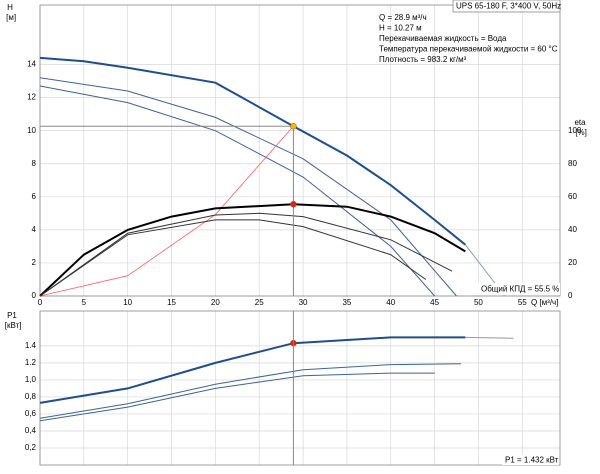 This screenshot has height=474, width=600. I want to click on x-tick-label: 30, so click(303, 302).